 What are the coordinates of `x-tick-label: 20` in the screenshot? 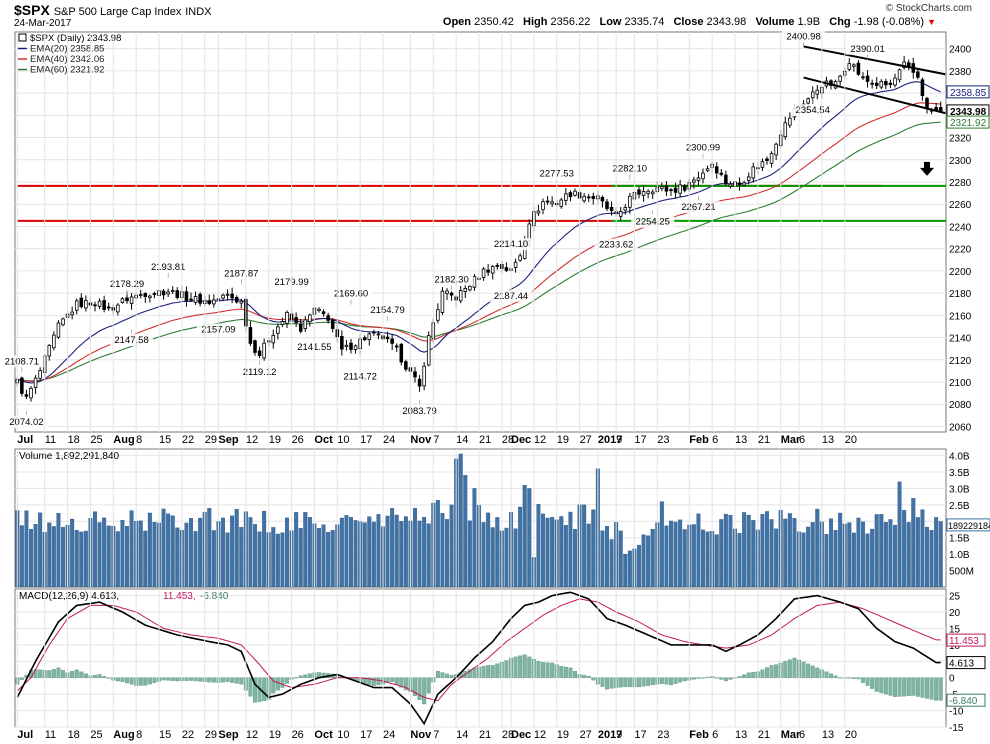 It's located at (851, 440).